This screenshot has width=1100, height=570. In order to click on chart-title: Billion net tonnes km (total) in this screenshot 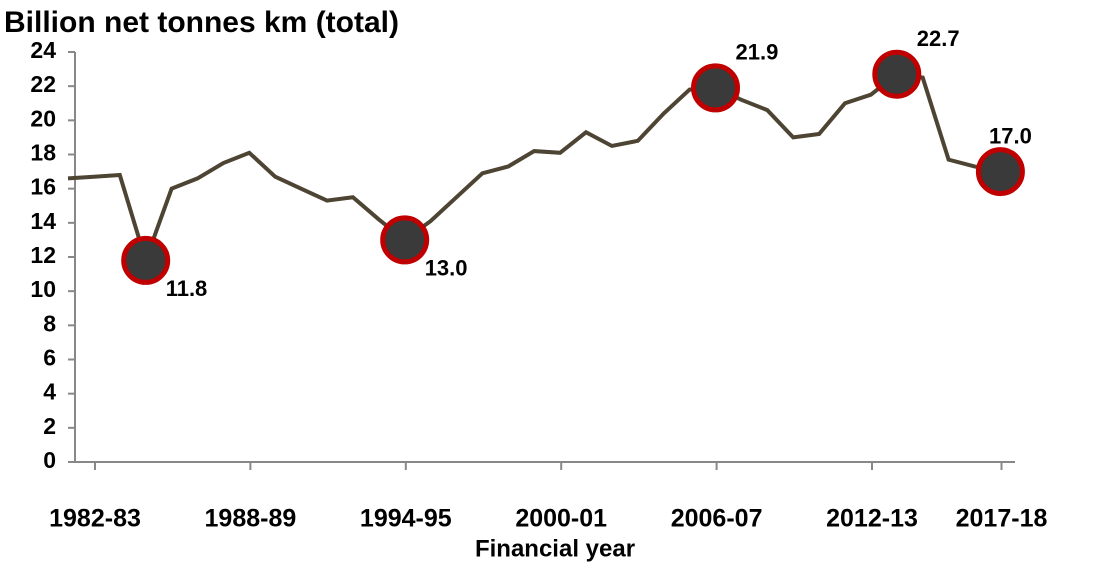, I will do `click(201, 22)`.